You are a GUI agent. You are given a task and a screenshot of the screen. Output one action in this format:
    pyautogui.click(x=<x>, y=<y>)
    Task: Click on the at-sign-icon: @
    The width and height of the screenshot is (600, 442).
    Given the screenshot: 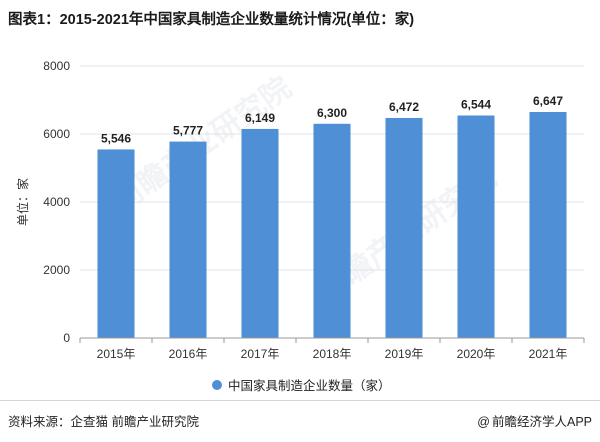 What is the action you would take?
    pyautogui.click(x=483, y=422)
    